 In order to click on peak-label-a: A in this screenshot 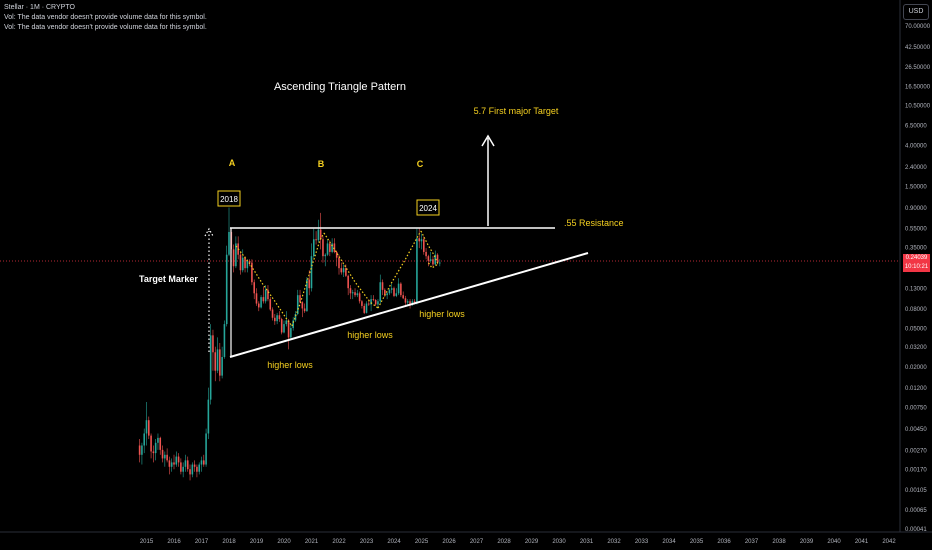, I will do `click(232, 163)`.